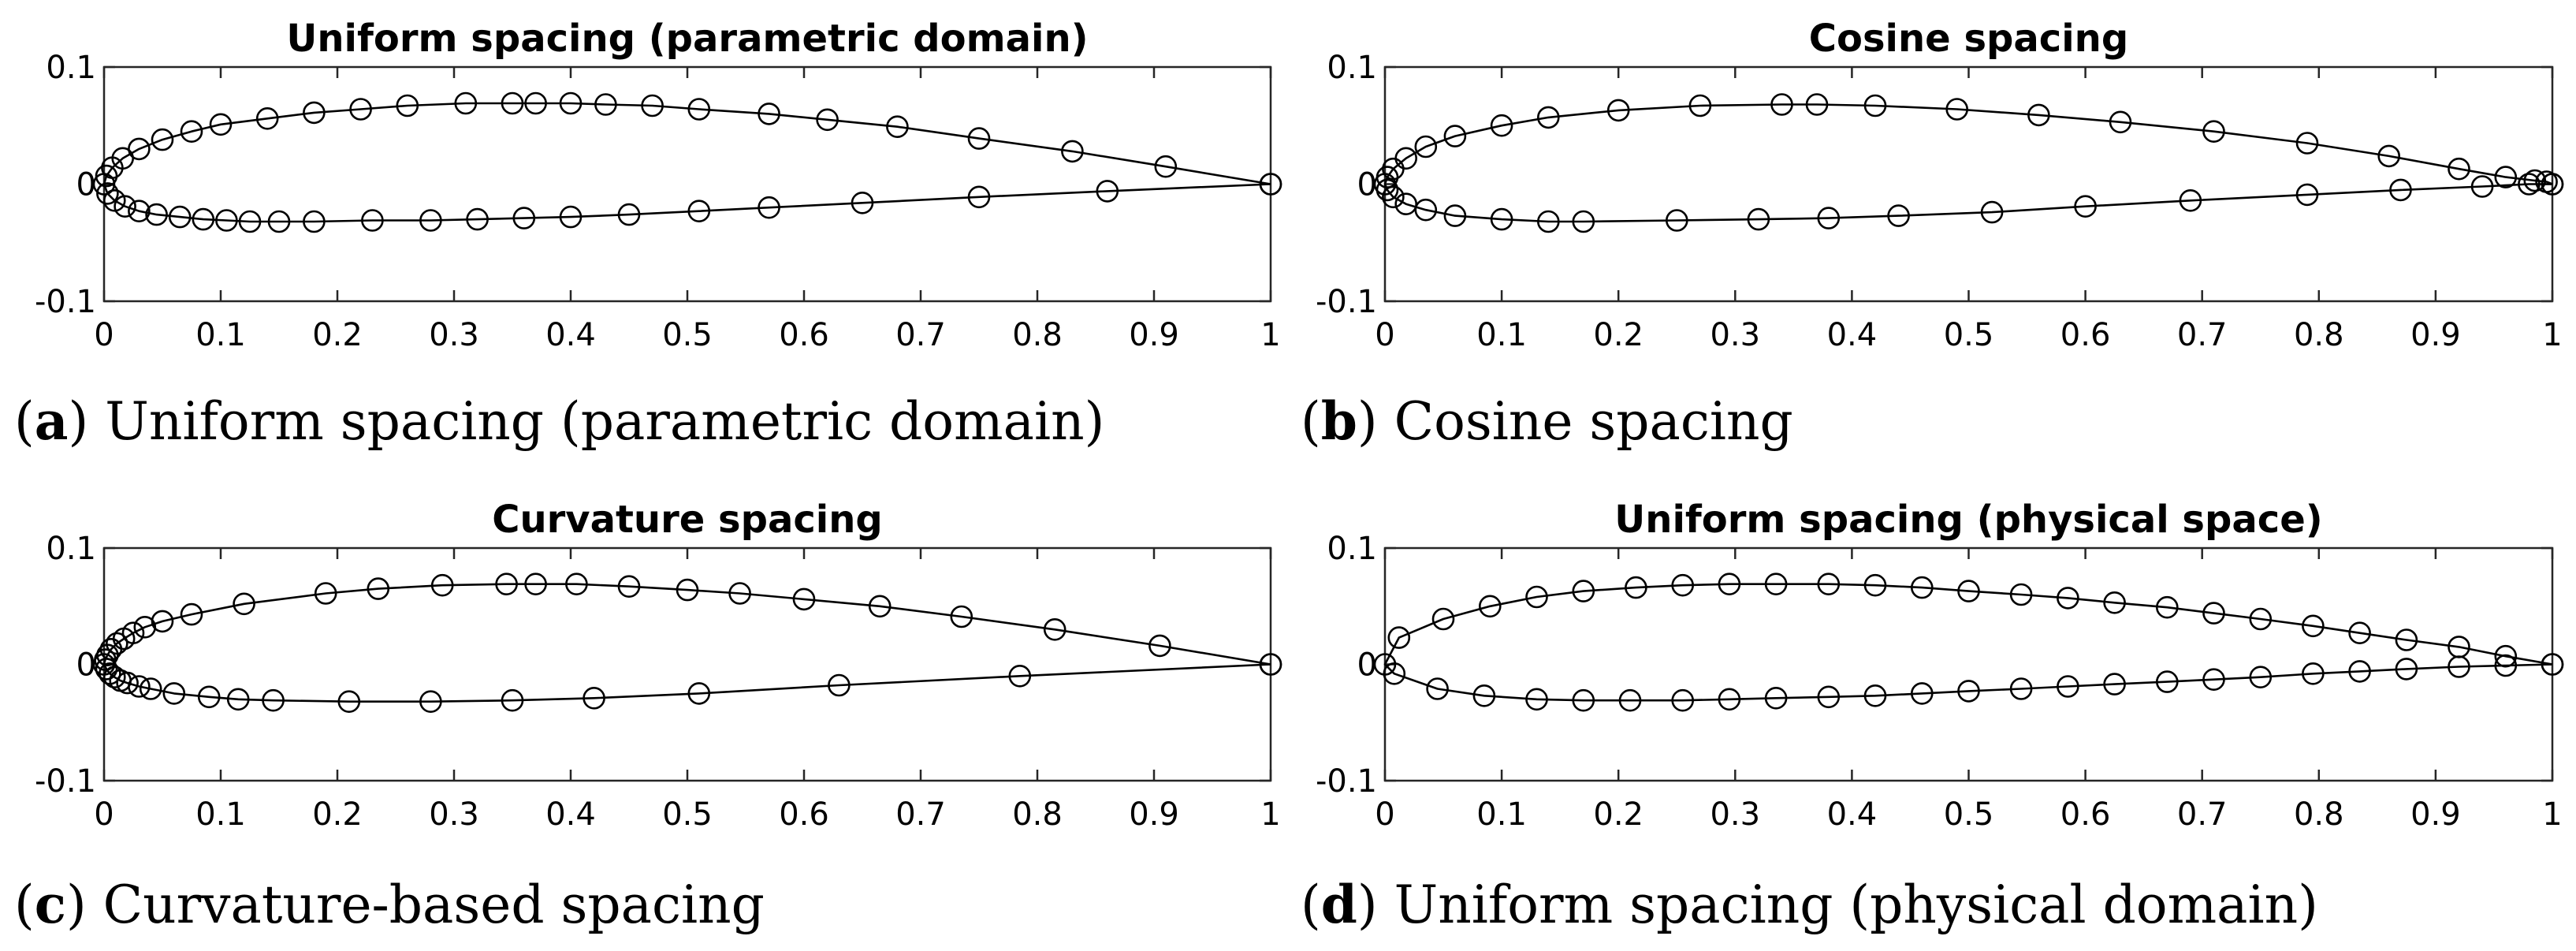 Image resolution: width=2576 pixels, height=951 pixels. I want to click on chart-b-xtick-label: 0.9, so click(2435, 335).